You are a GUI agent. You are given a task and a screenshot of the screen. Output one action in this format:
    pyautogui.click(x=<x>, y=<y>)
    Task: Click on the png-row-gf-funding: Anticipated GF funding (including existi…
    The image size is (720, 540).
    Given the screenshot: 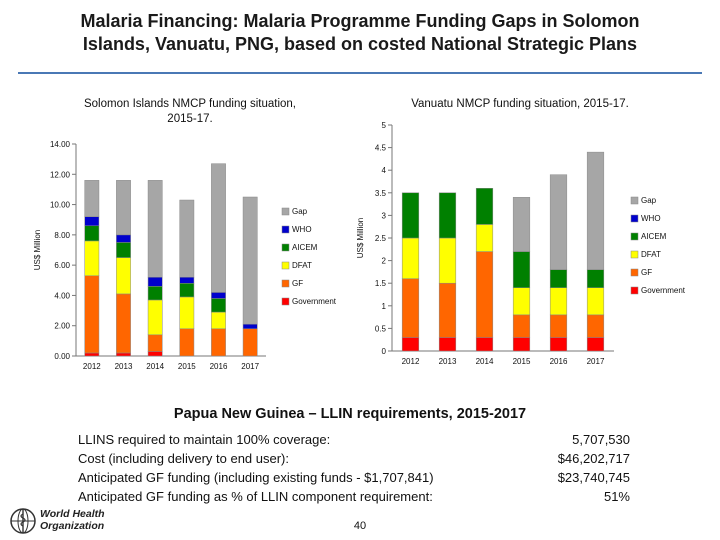 What is the action you would take?
    pyautogui.click(x=354, y=477)
    